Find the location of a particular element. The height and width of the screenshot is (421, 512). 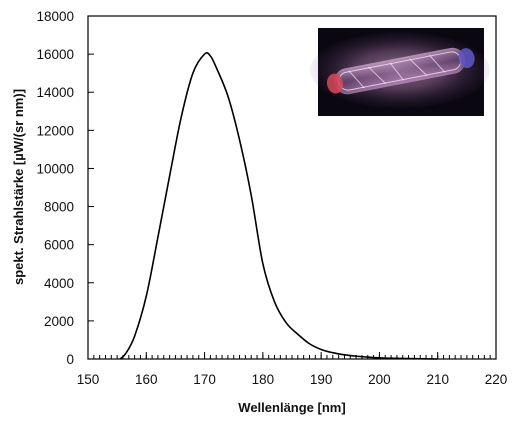

x-tick-label: 170 is located at coordinates (204, 379).